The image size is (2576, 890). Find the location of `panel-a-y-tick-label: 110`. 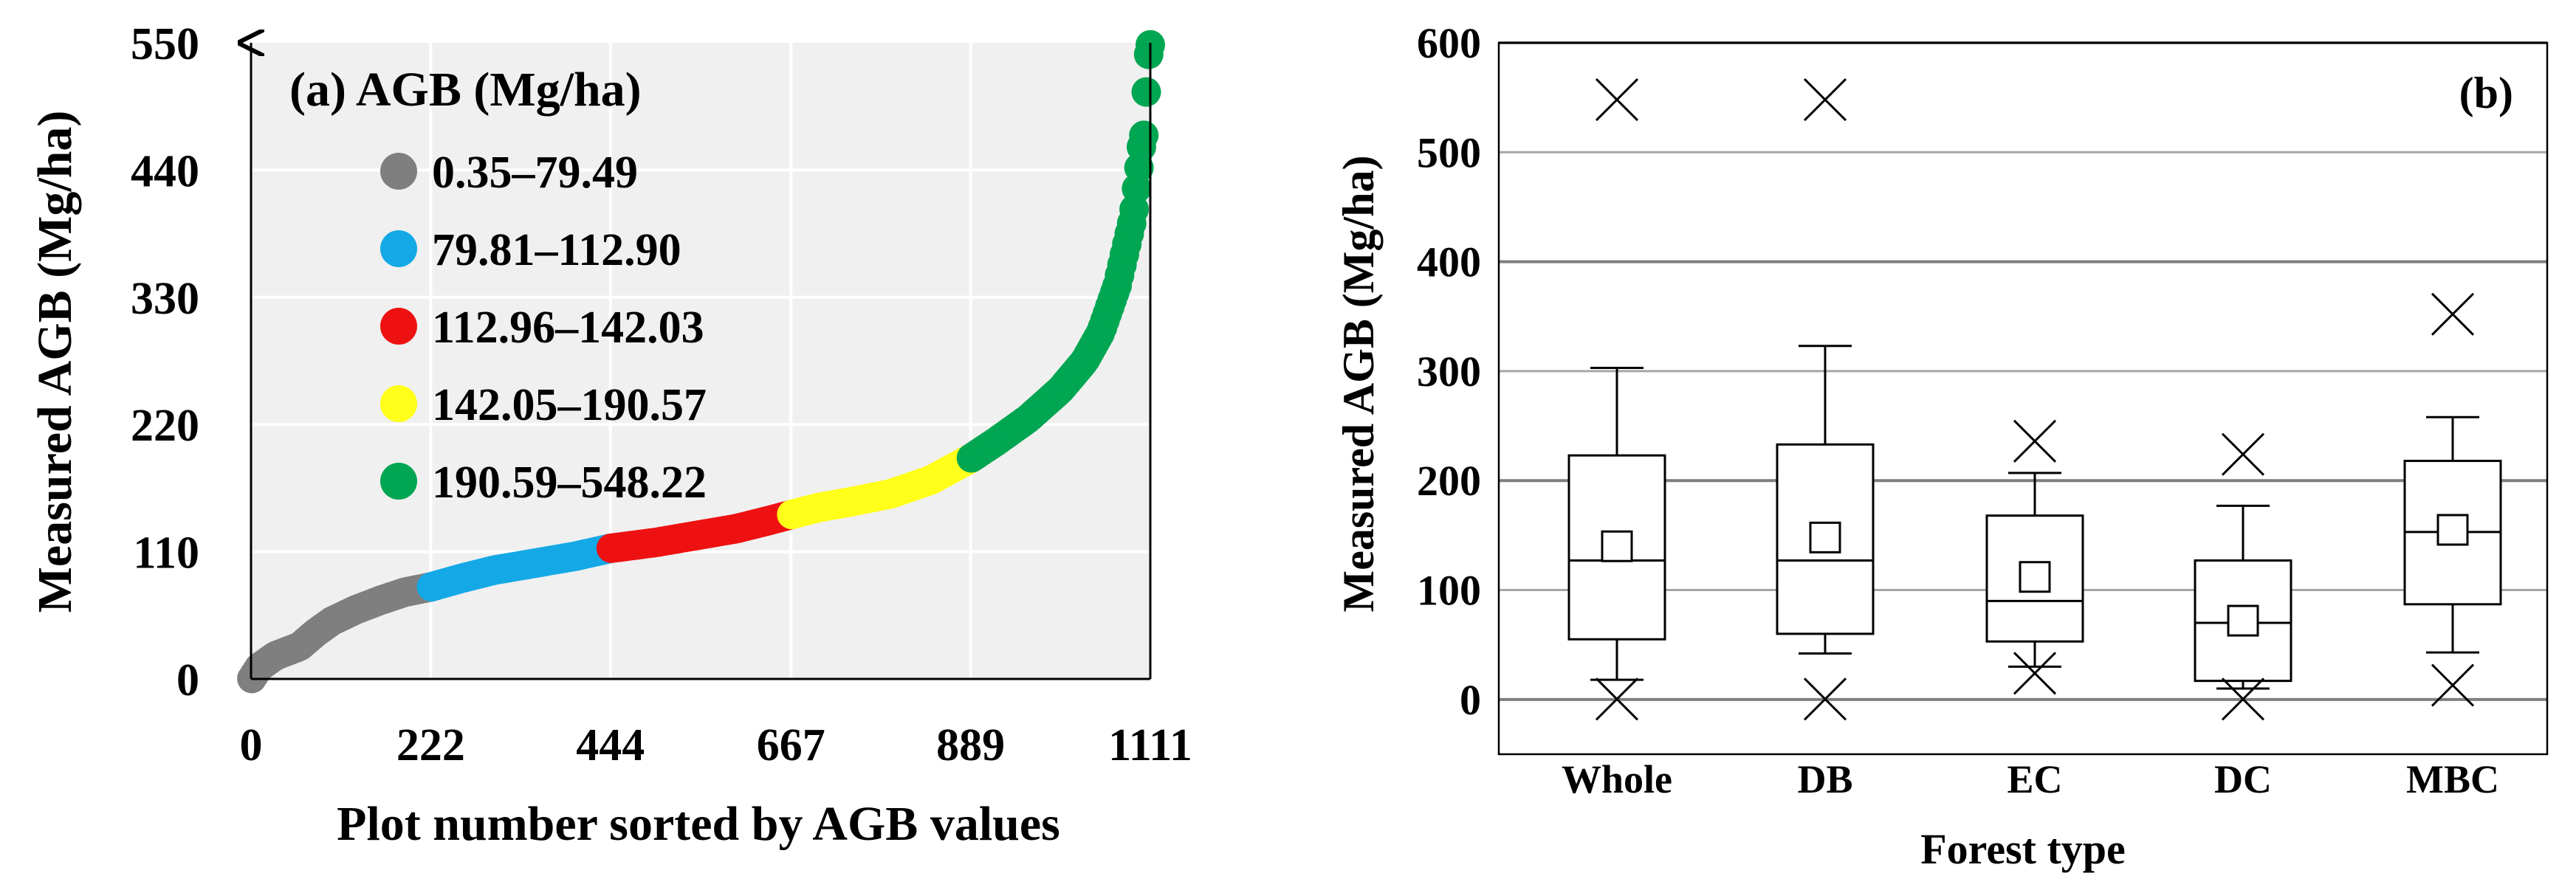

panel-a-y-tick-label: 110 is located at coordinates (166, 553).